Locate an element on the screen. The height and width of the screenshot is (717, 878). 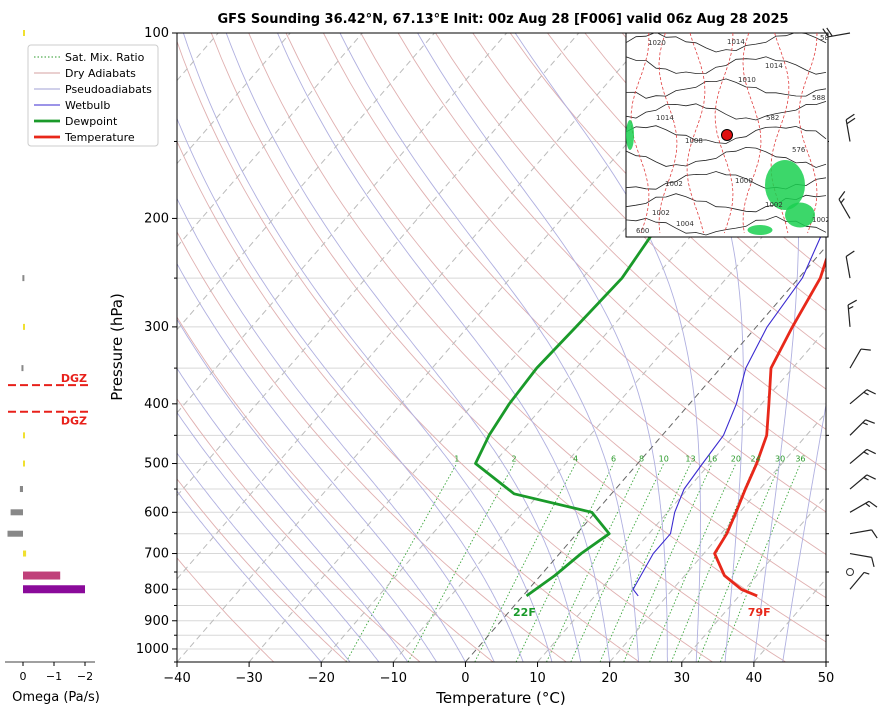
wetbulb-profile is located at coordinates (729, 410).